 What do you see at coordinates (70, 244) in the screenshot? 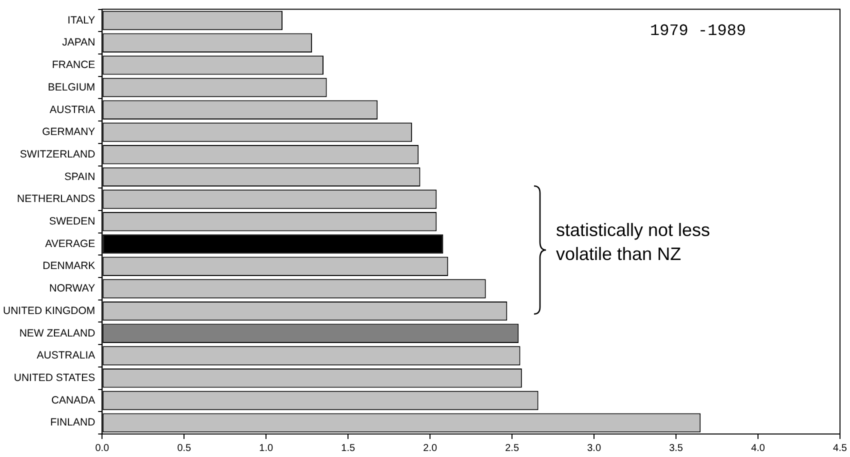
I see `y-tick-label: AVERAGE` at bounding box center [70, 244].